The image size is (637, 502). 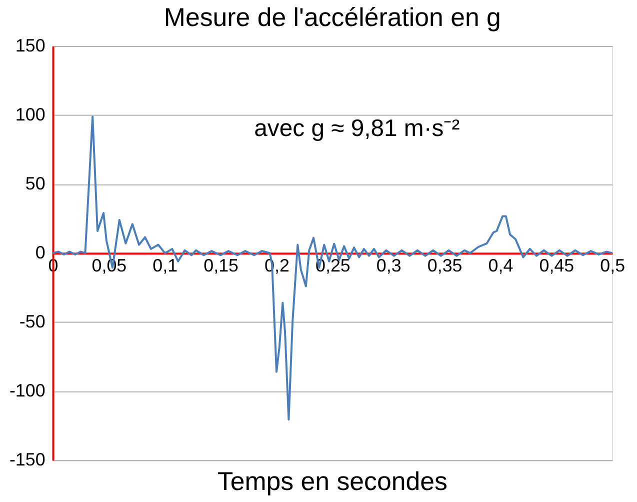 I want to click on y-tick-label: -50, so click(x=32, y=322).